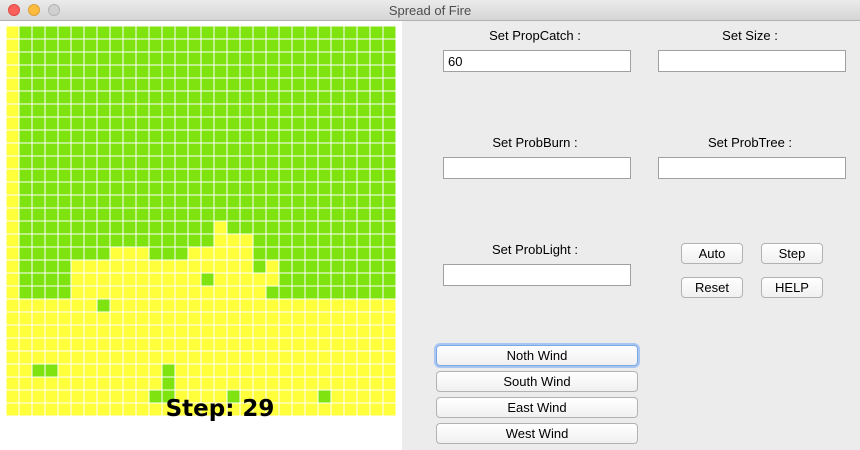  Describe the element at coordinates (537, 168) in the screenshot. I see `prob-burn-input` at that location.